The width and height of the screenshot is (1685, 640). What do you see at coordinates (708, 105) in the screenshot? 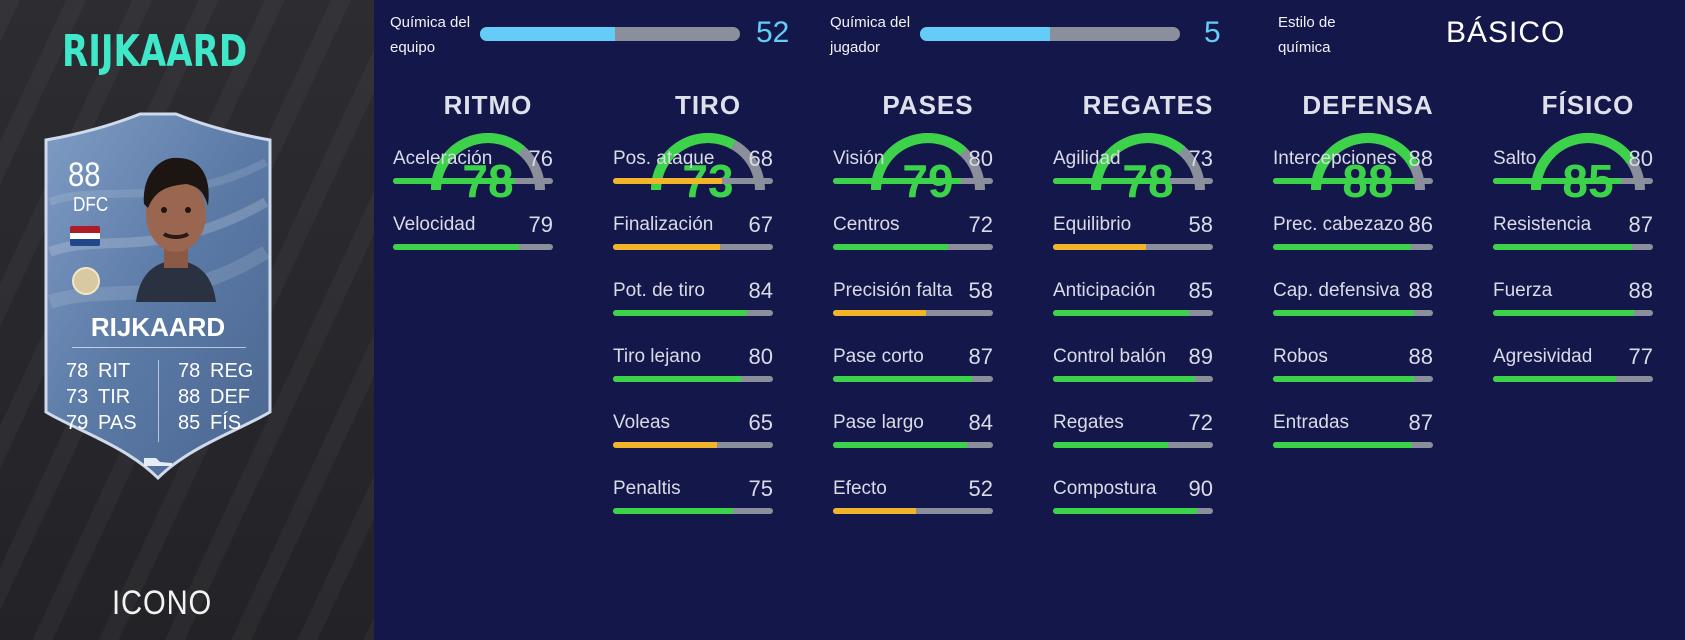
I see `category-title: TIRO` at bounding box center [708, 105].